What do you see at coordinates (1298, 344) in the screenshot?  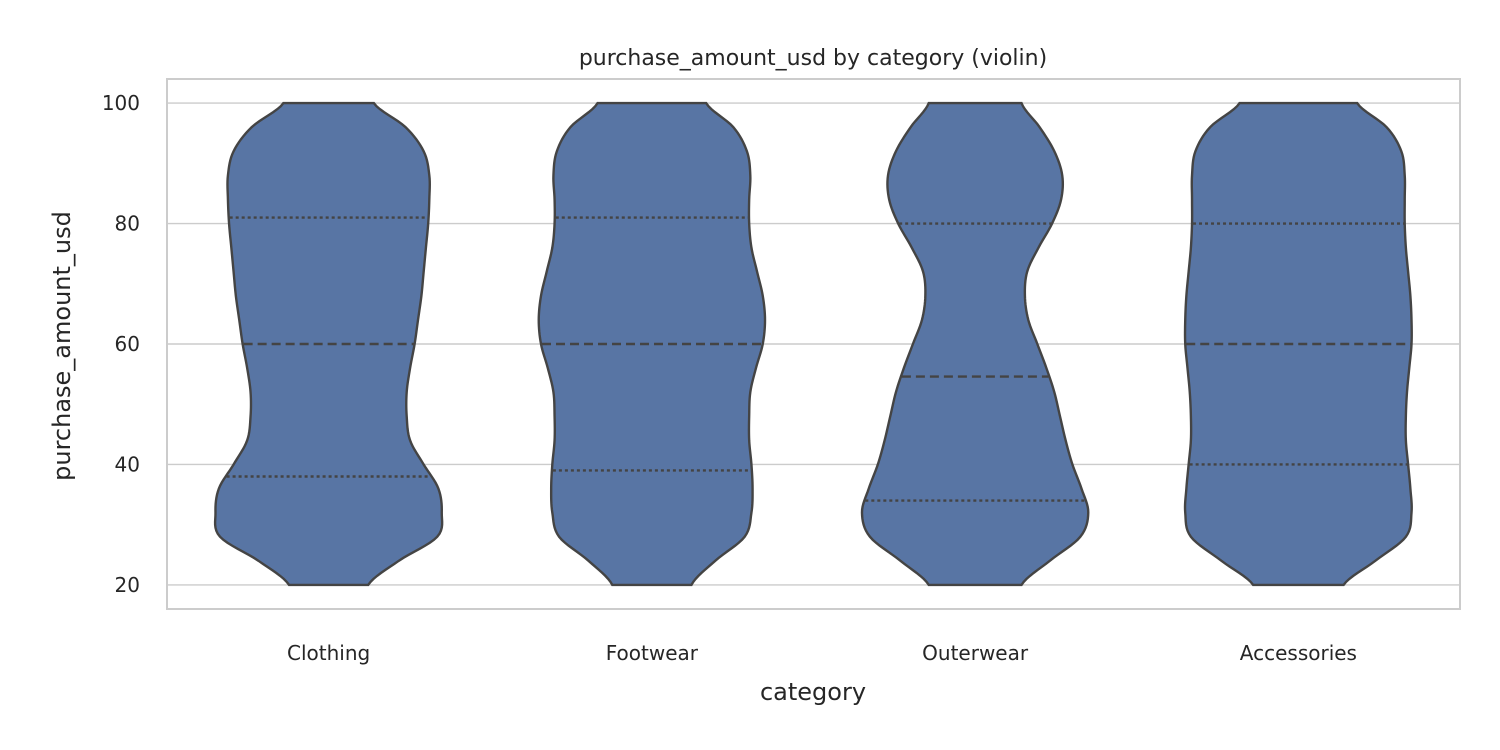 I see `violin-accessories` at bounding box center [1298, 344].